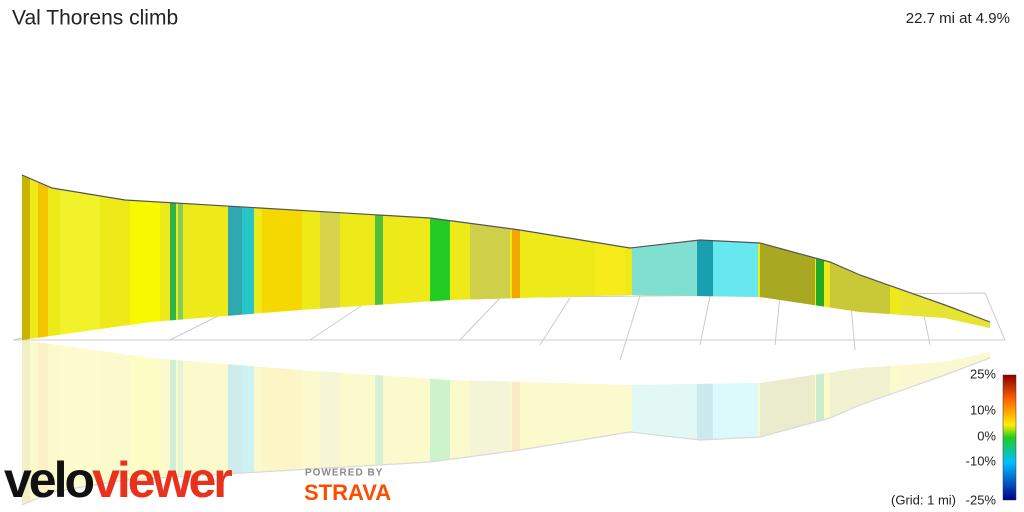 The width and height of the screenshot is (1024, 512). Describe the element at coordinates (162, 480) in the screenshot. I see `logo-viewer: viewer` at that location.